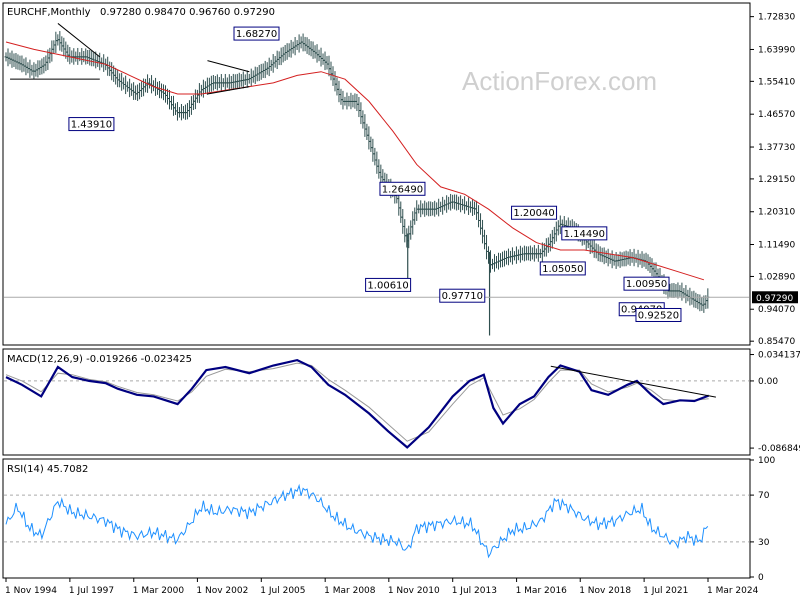 The height and width of the screenshot is (600, 800). I want to click on price-annotation: 1.68270, so click(256, 33).